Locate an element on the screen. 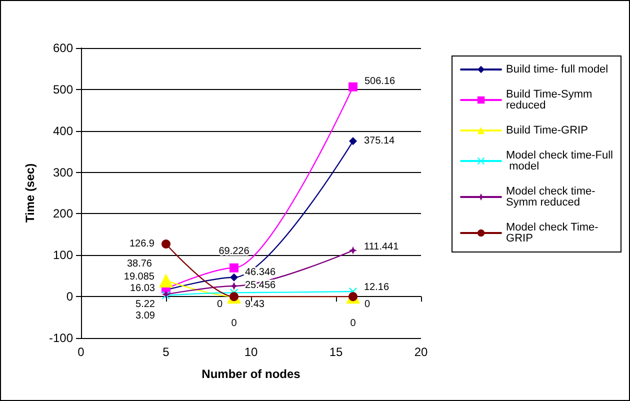  y-tick-label: 200 is located at coordinates (63, 213).